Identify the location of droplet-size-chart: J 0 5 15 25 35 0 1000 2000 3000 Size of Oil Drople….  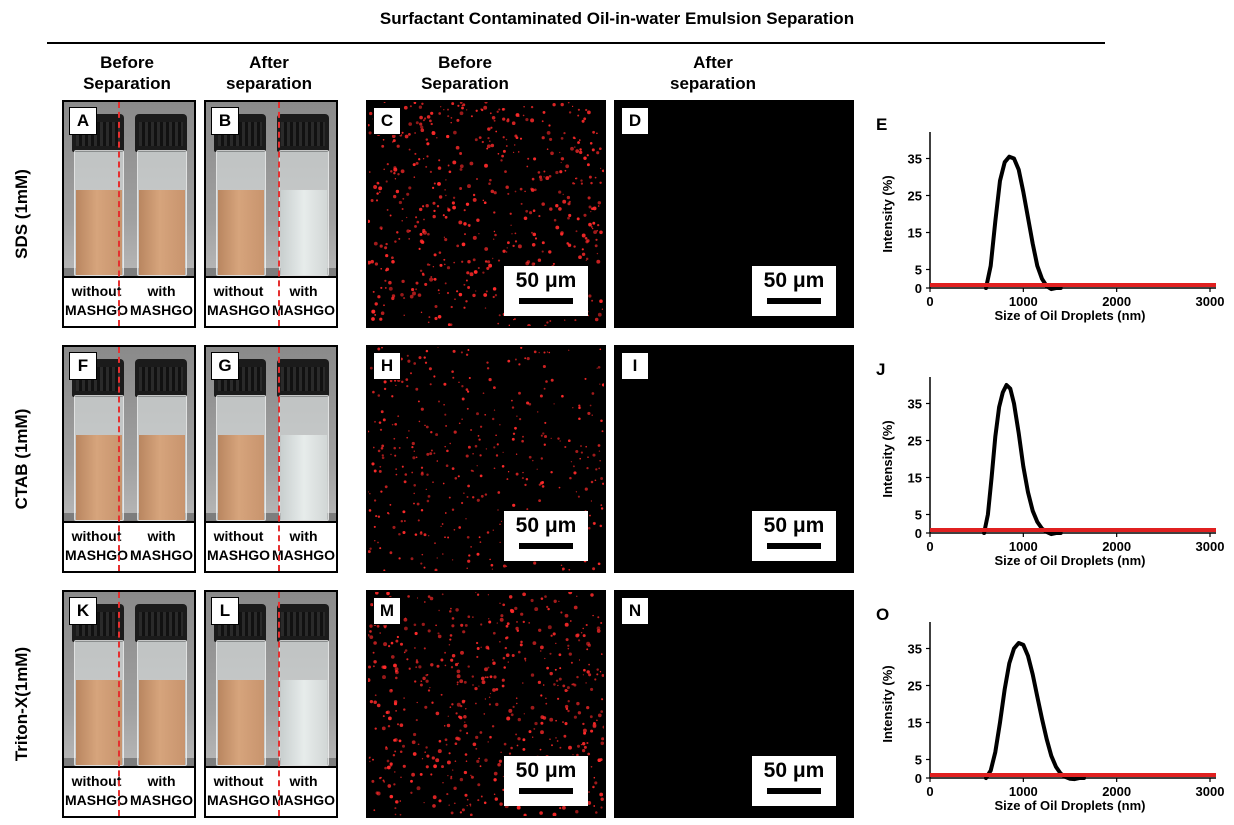
(1048, 455).